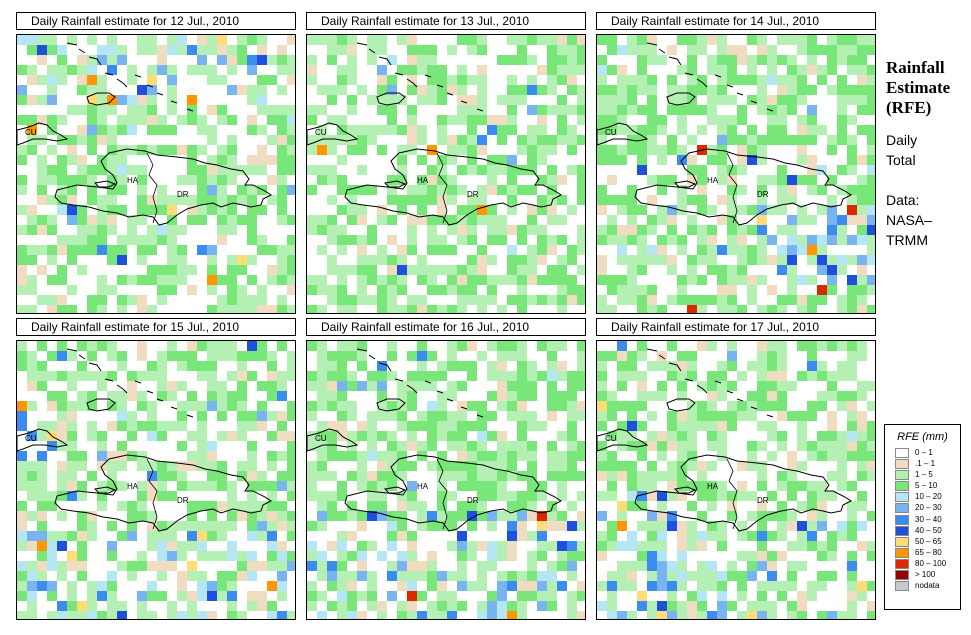  What do you see at coordinates (623, 440) in the screenshot?
I see `cuba-outline` at bounding box center [623, 440].